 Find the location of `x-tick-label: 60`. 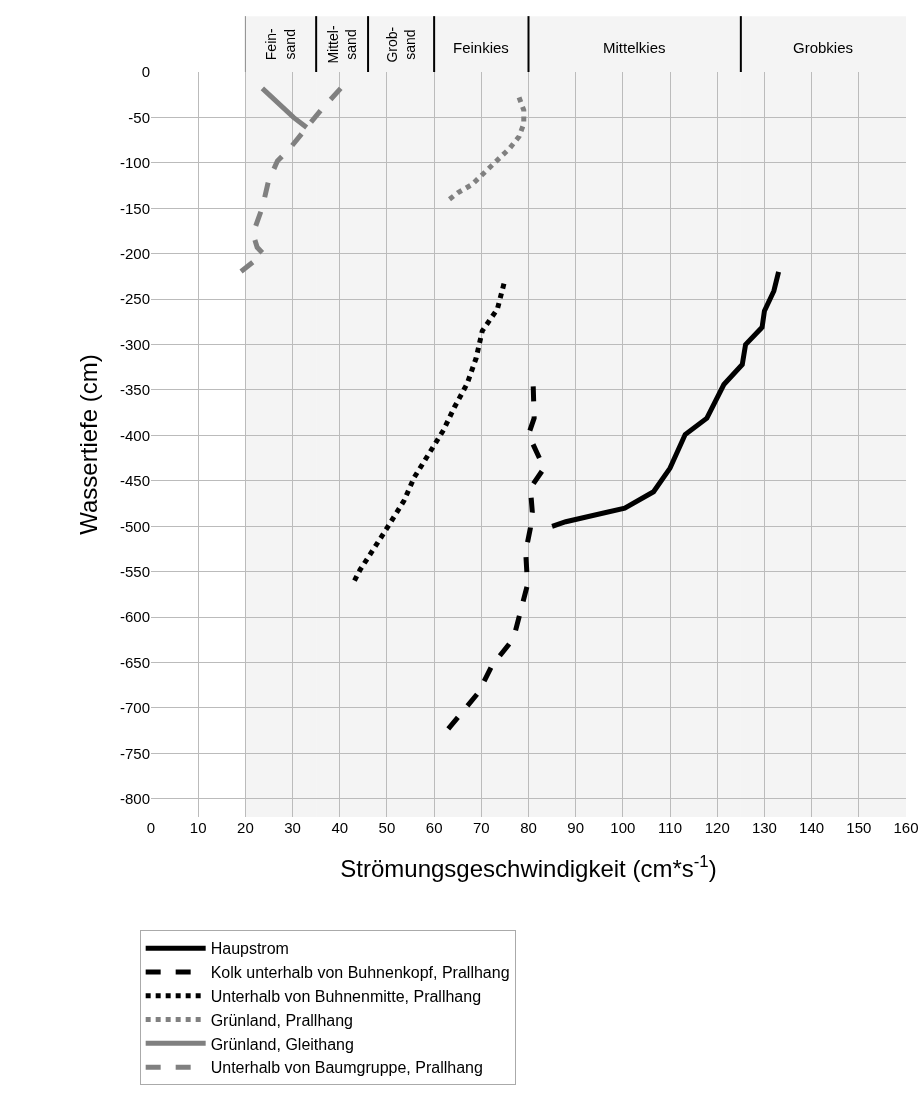

x-tick-label: 60 is located at coordinates (434, 827).